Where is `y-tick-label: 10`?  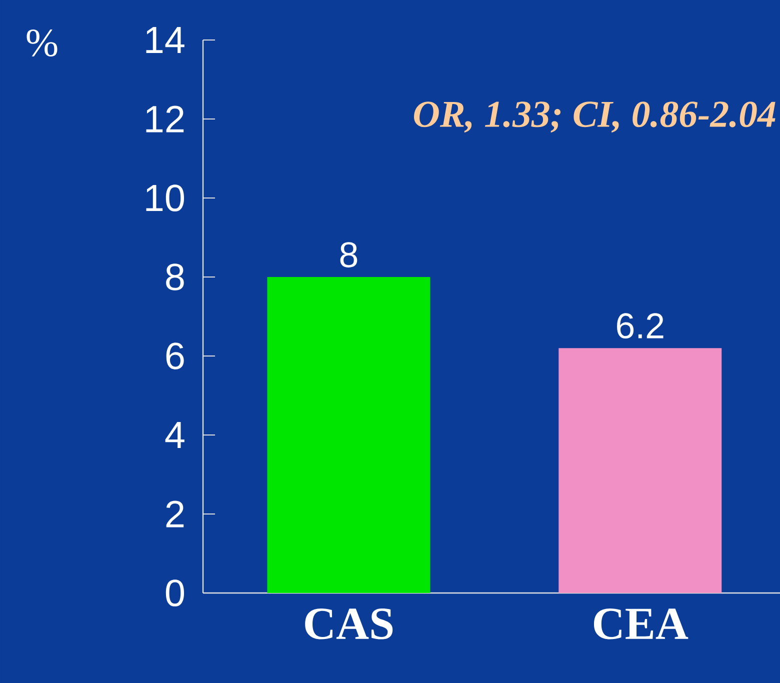 y-tick-label: 10 is located at coordinates (165, 198).